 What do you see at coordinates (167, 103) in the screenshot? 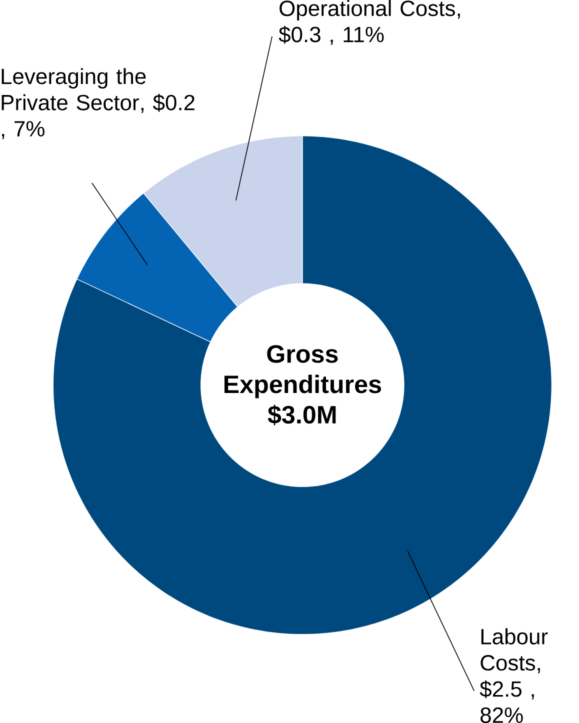
I see `text: , $0.2` at bounding box center [167, 103].